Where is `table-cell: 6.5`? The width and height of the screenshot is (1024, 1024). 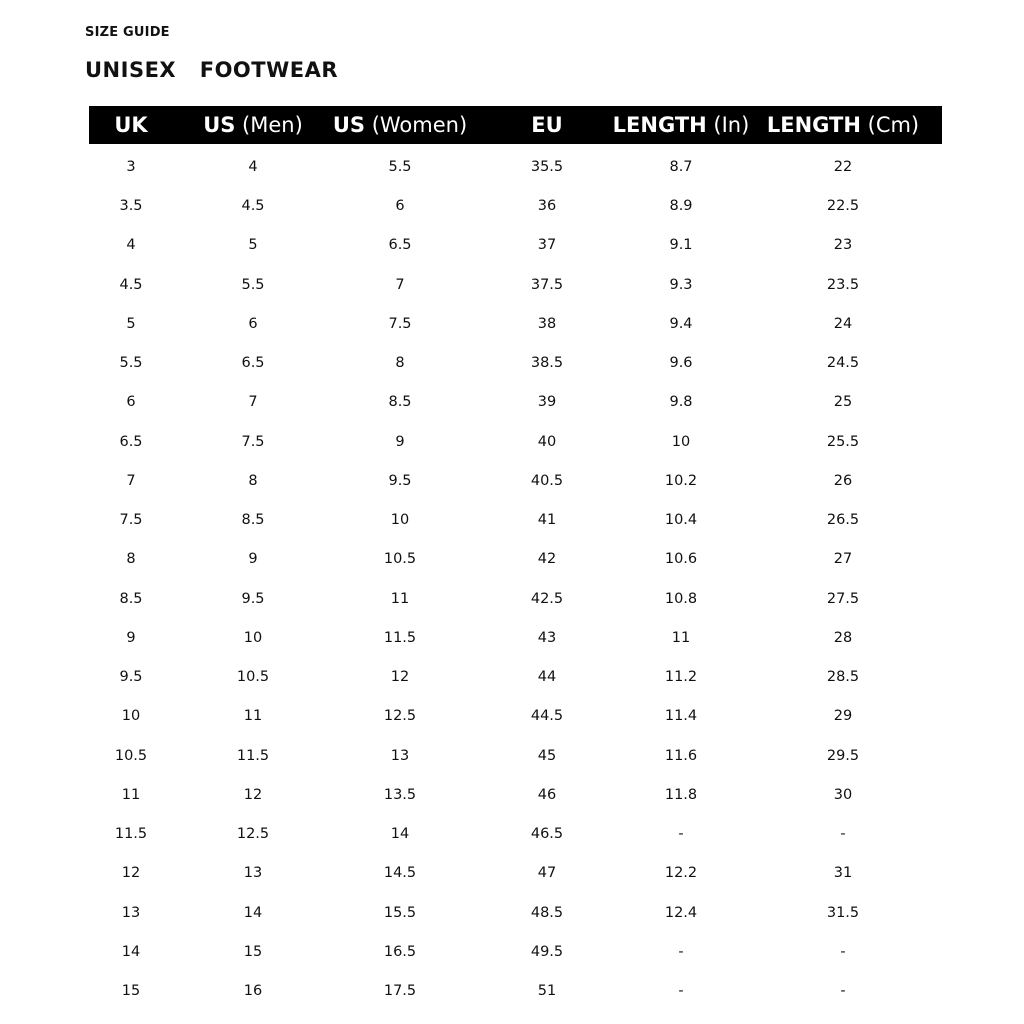 table-cell: 6.5 is located at coordinates (400, 245).